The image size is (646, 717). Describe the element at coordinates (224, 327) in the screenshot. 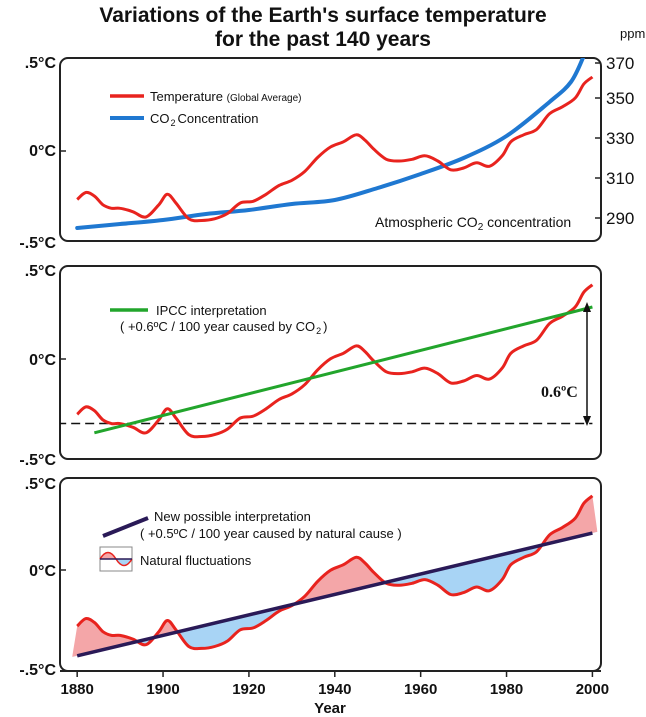

I see `legend-ipcc-detail: ( +0.6ºC / 100 year caused by CO2)` at that location.